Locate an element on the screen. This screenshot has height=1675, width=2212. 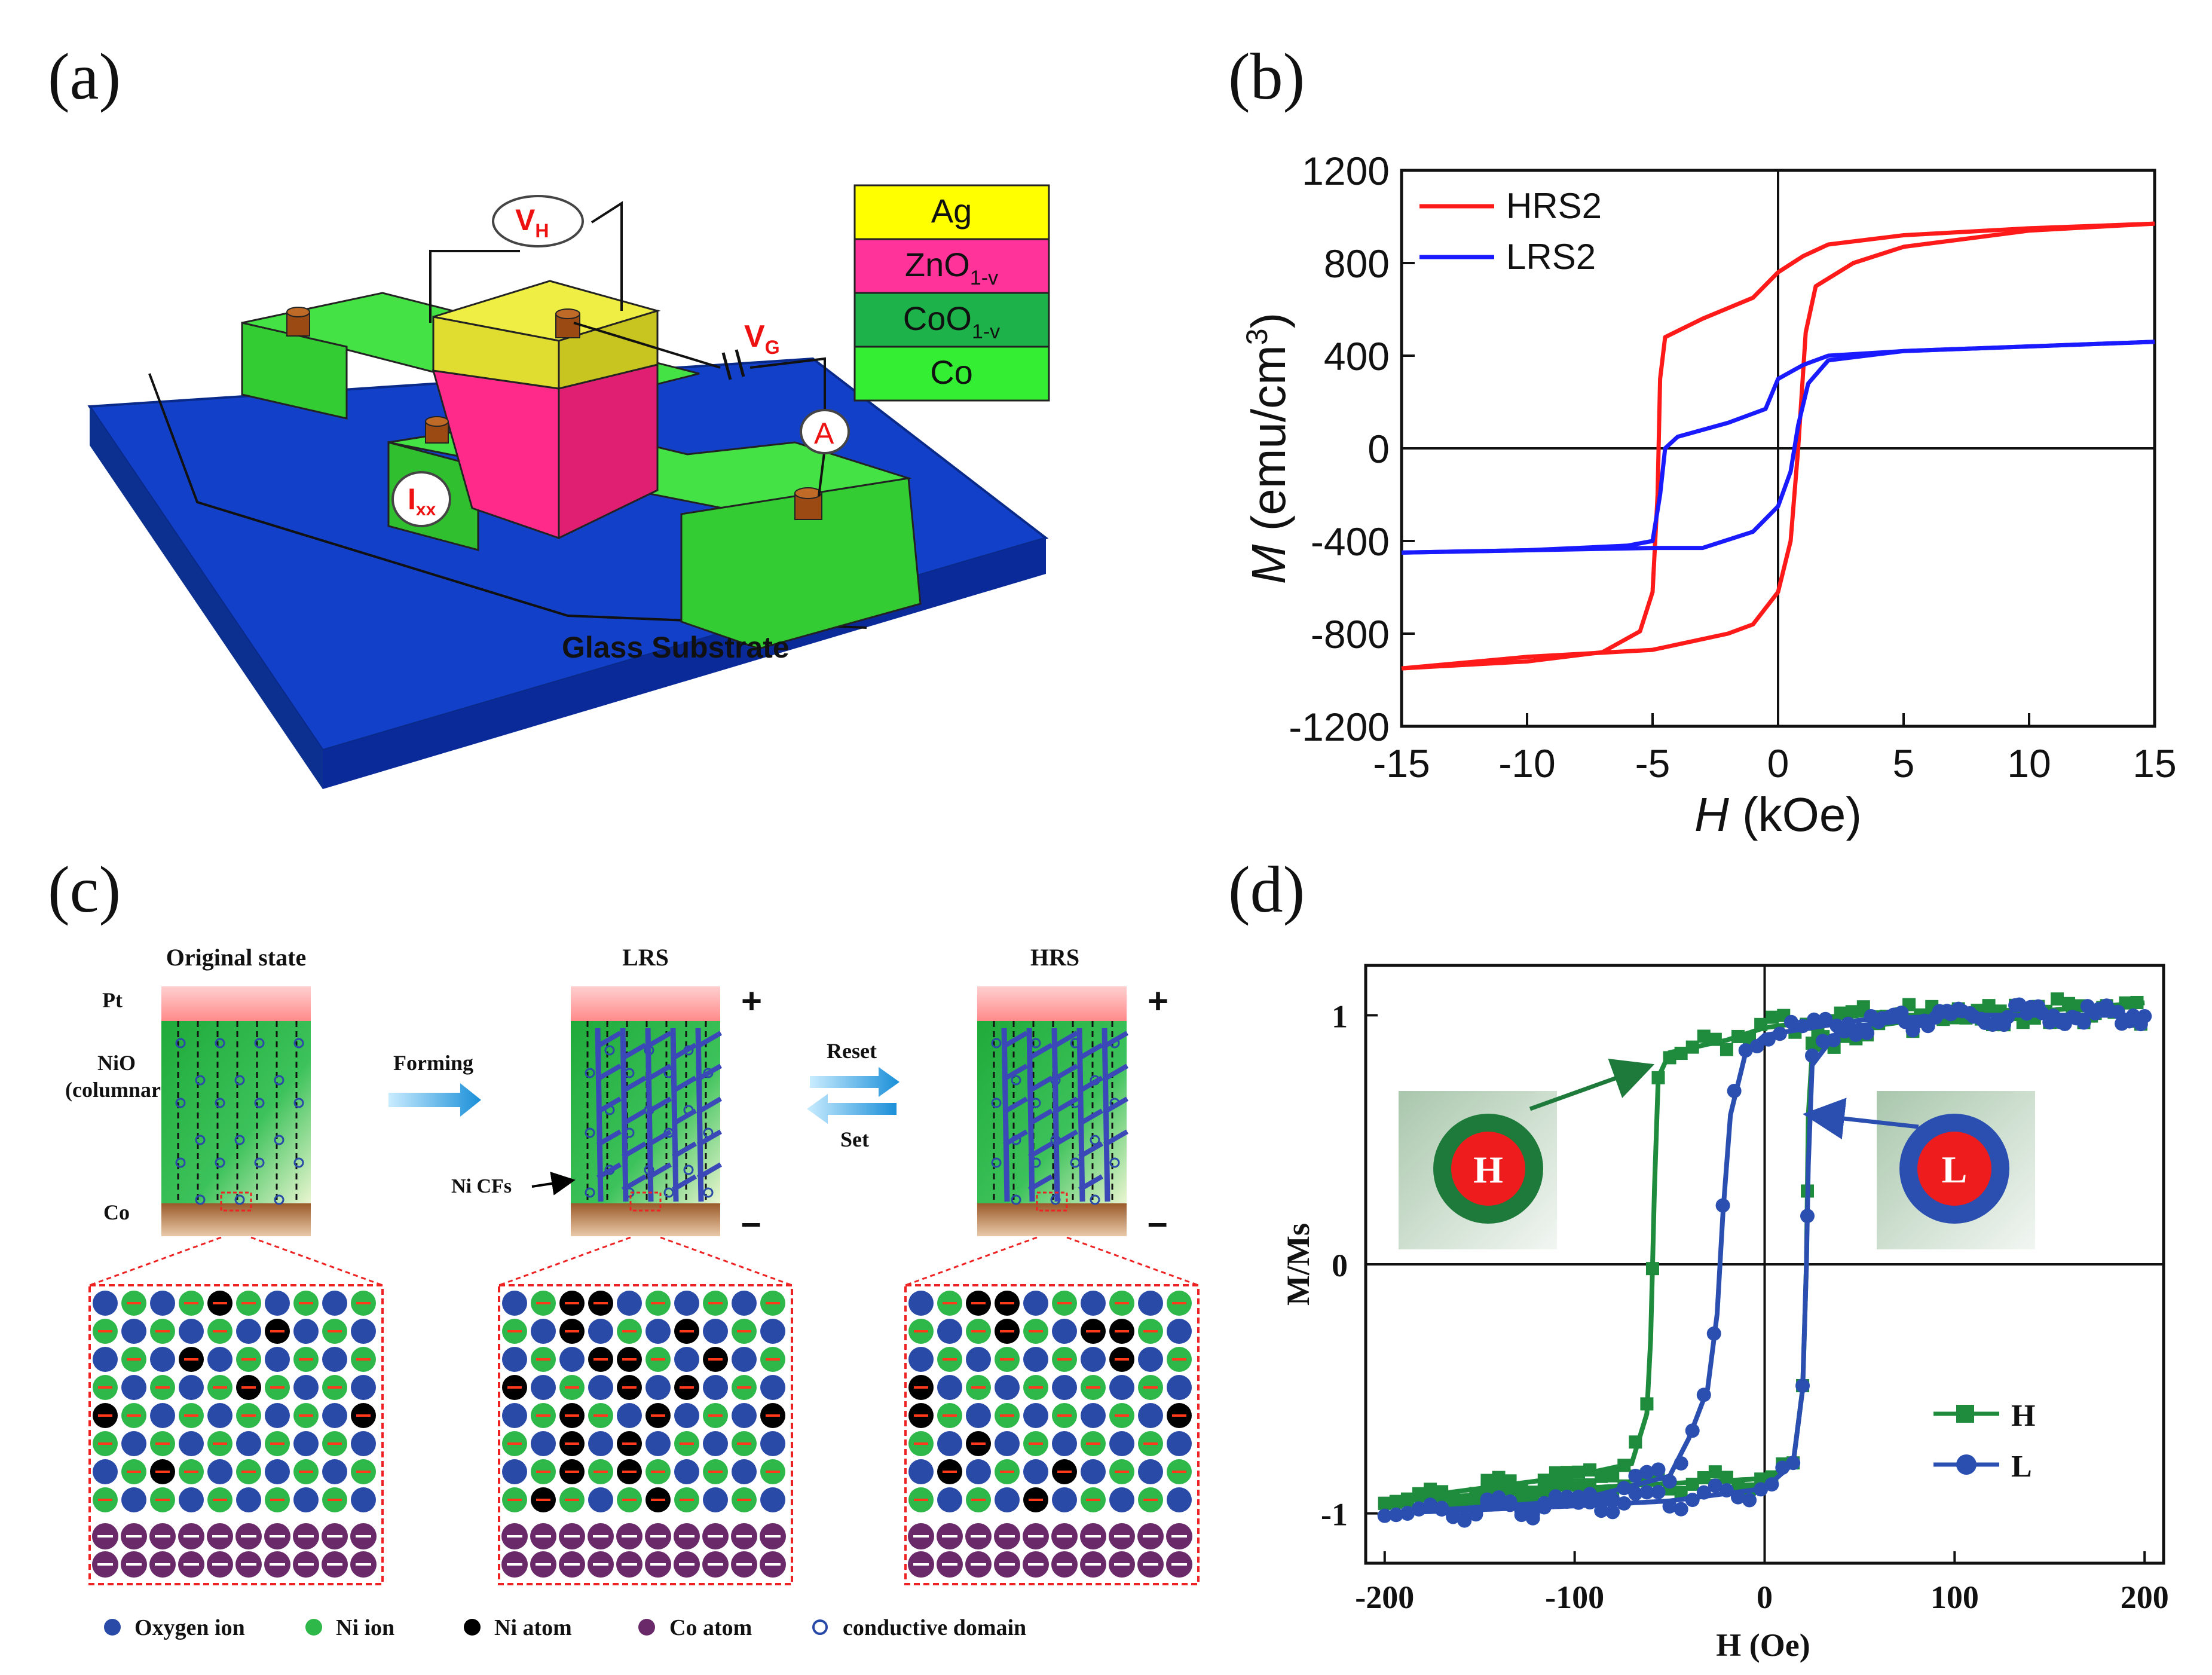
label-ammeter: A is located at coordinates (824, 433).